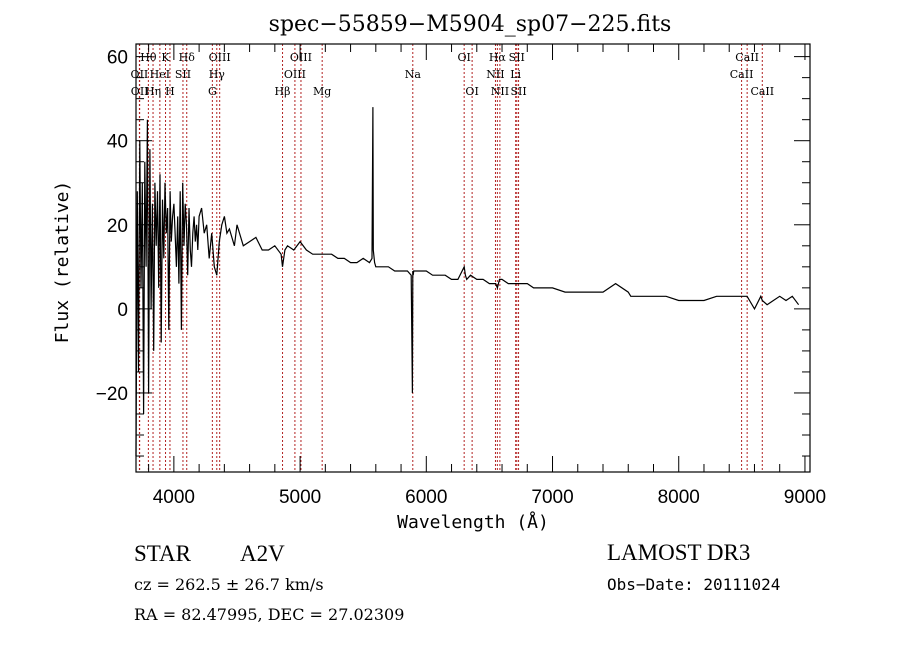 This screenshot has width=900, height=649. What do you see at coordinates (212, 91) in the screenshot?
I see `line-marker-label: G` at bounding box center [212, 91].